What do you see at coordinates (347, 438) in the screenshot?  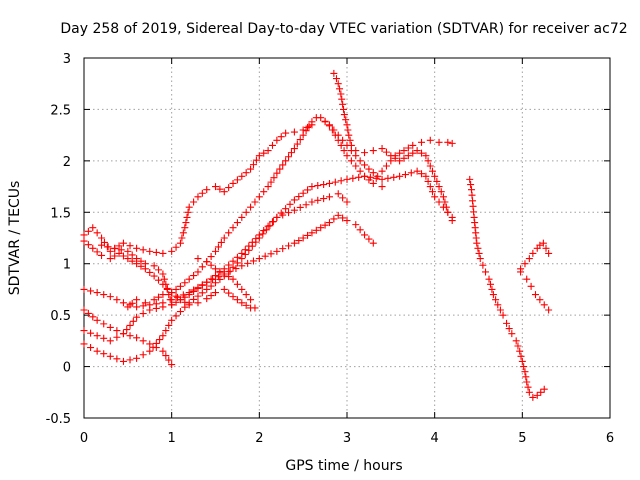 I see `x-tick-label: 3` at bounding box center [347, 438].